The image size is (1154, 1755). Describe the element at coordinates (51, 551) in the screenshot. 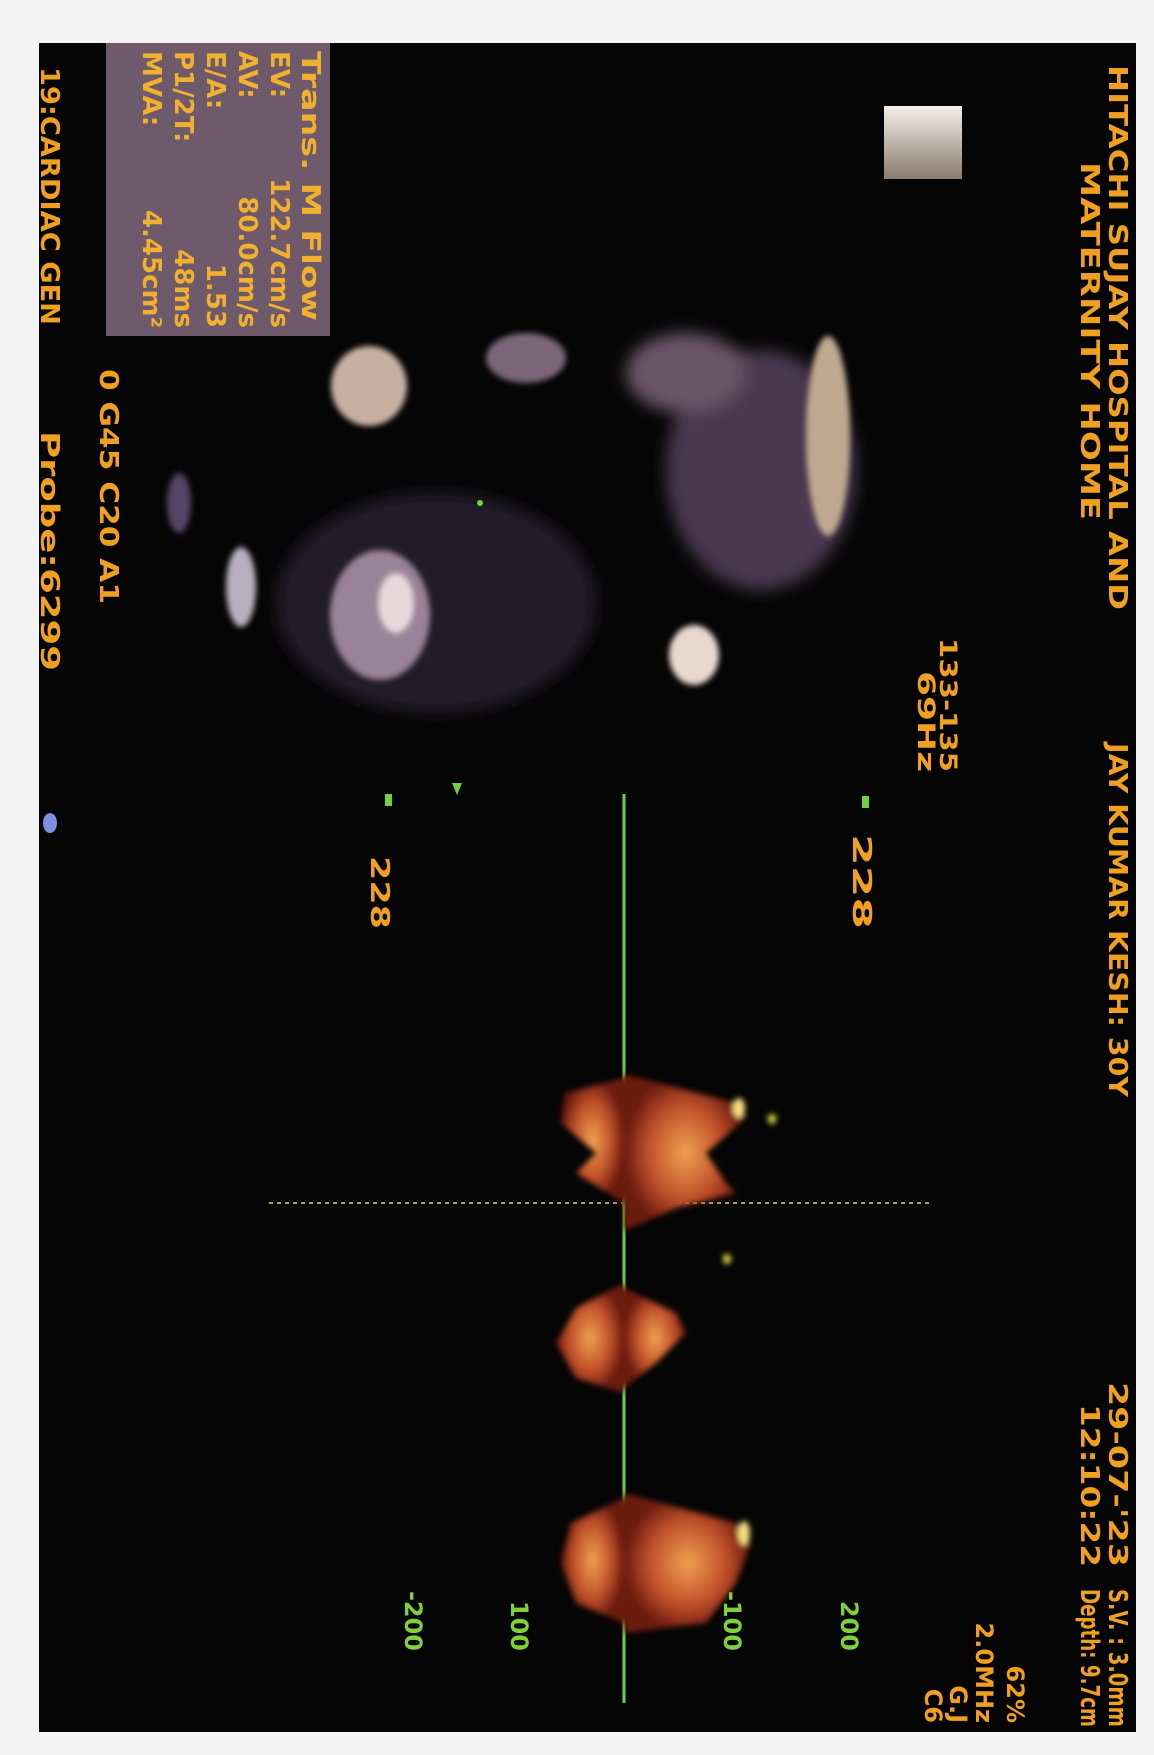

I see `probe-text: Probe:6299` at that location.